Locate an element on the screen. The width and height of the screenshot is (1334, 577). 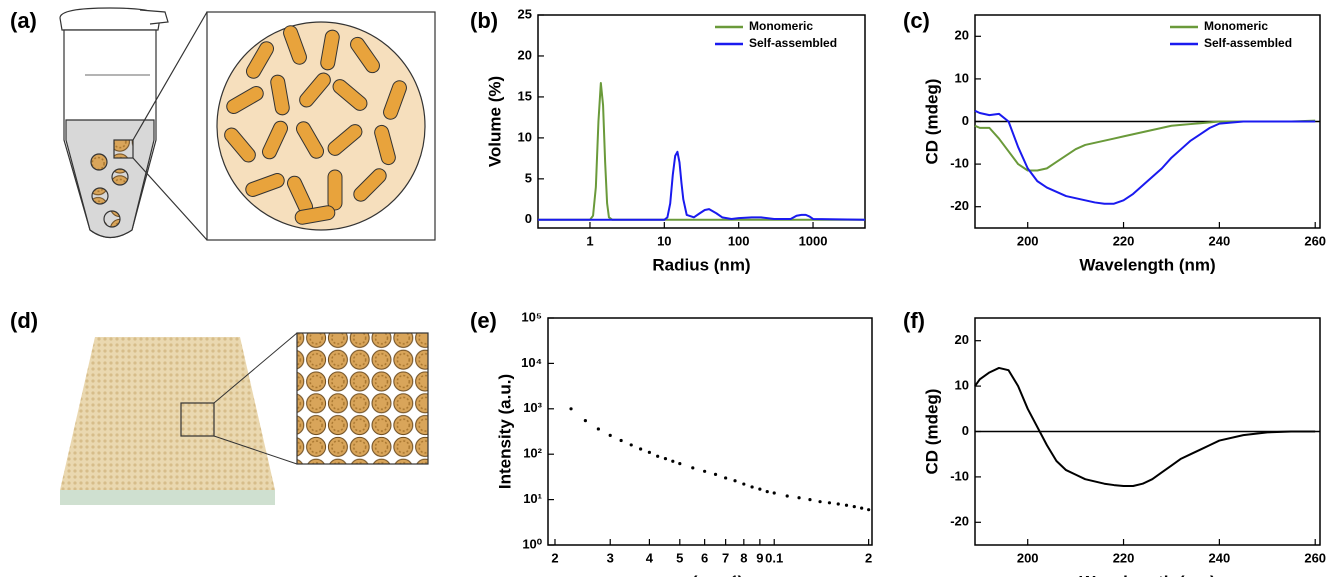
panel-label: (d) is located at coordinates (24, 320).